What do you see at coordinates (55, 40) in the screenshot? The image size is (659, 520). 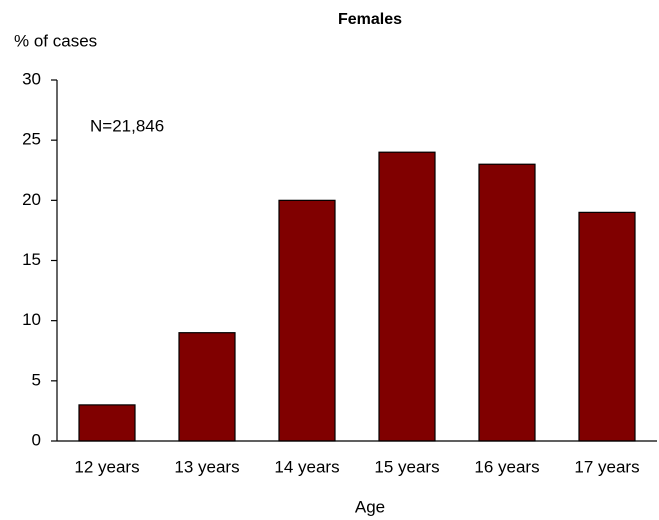 I see `y-axis-label: % of cases` at bounding box center [55, 40].